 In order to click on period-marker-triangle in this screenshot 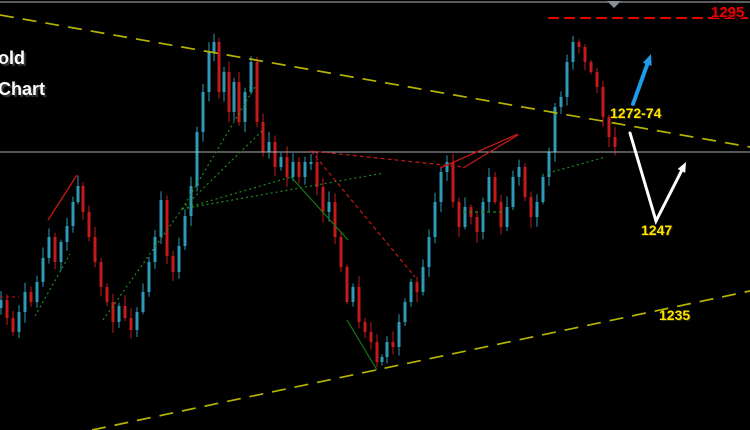, I will do `click(614, 4)`.